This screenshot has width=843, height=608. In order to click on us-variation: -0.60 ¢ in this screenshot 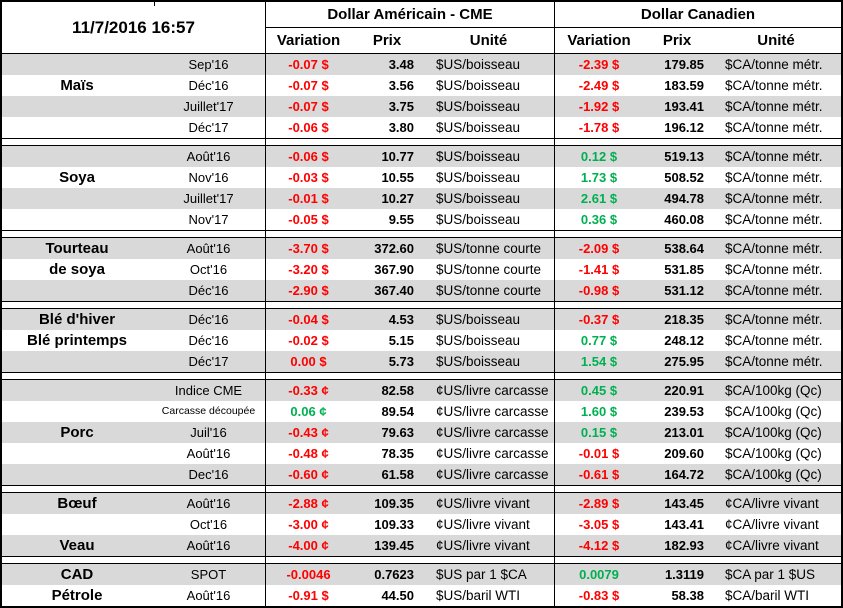, I will do `click(308, 474)`.